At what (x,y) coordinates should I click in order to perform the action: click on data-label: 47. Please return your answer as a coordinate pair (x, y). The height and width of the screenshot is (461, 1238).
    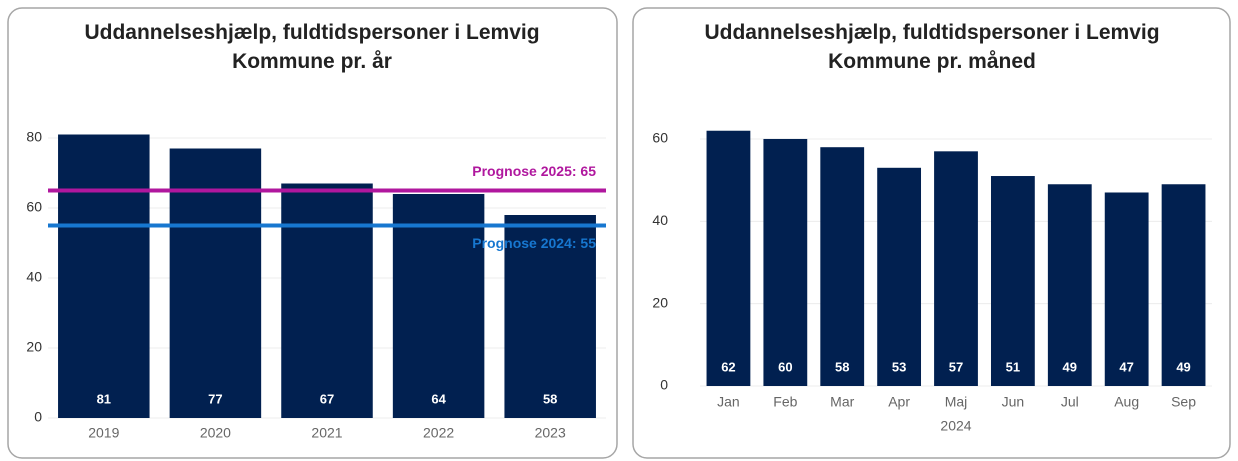
    Looking at the image, I should click on (1126, 366).